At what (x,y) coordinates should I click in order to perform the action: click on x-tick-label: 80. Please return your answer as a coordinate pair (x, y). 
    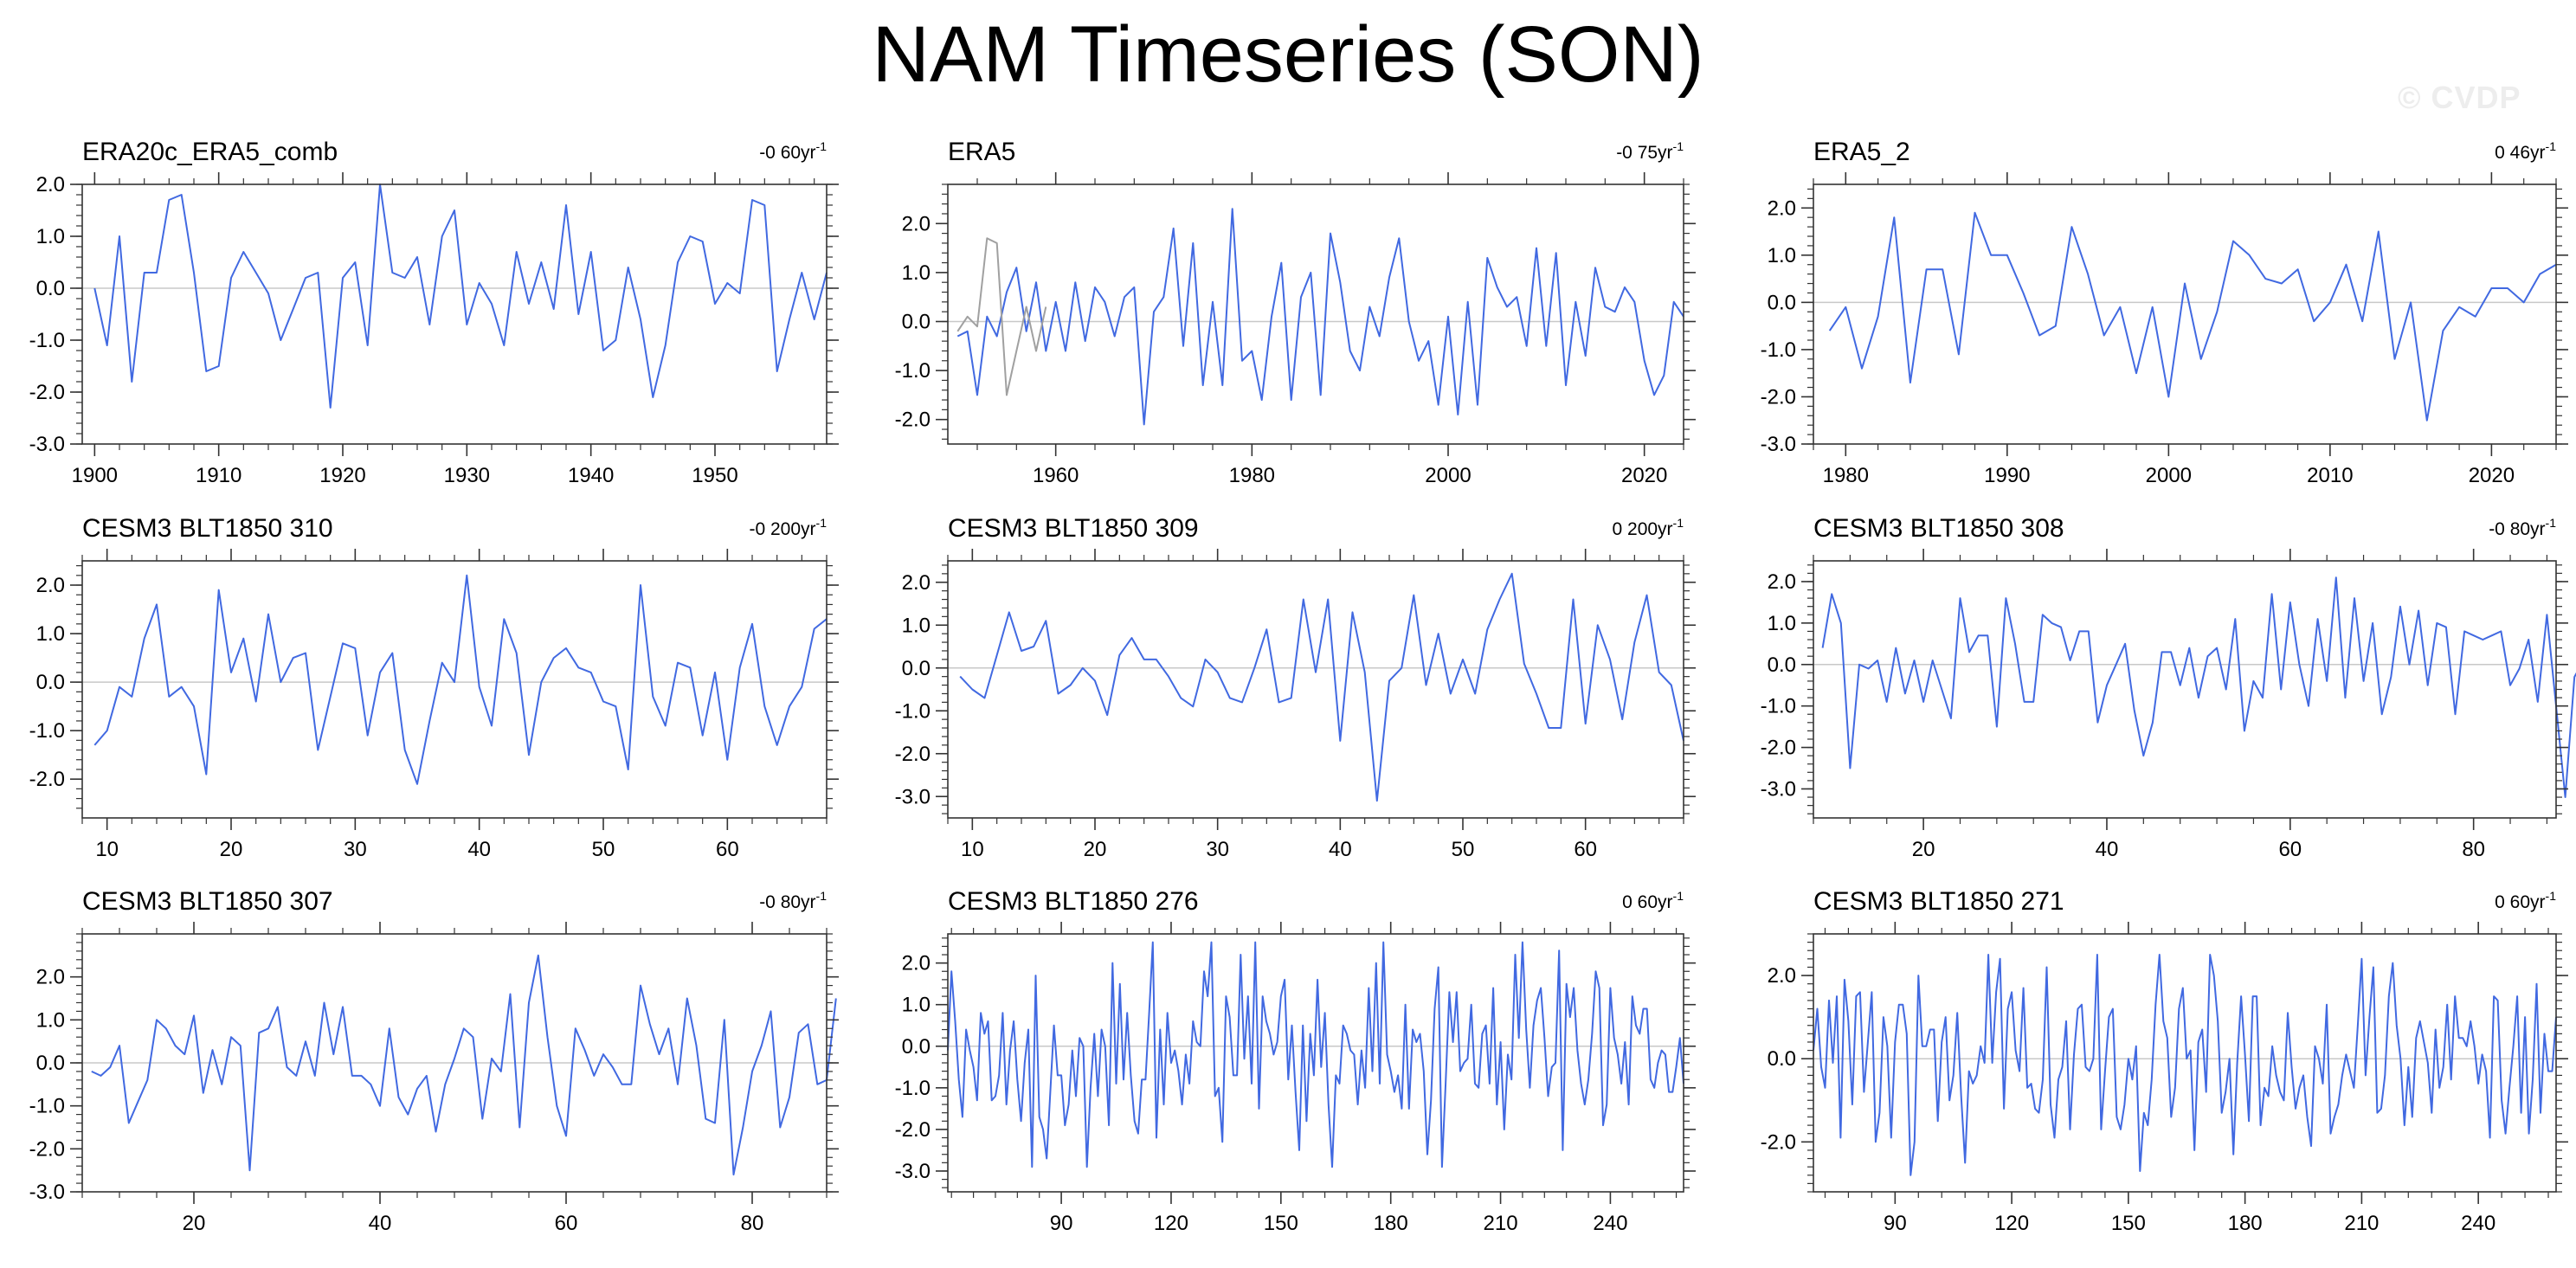
    Looking at the image, I should click on (2473, 849).